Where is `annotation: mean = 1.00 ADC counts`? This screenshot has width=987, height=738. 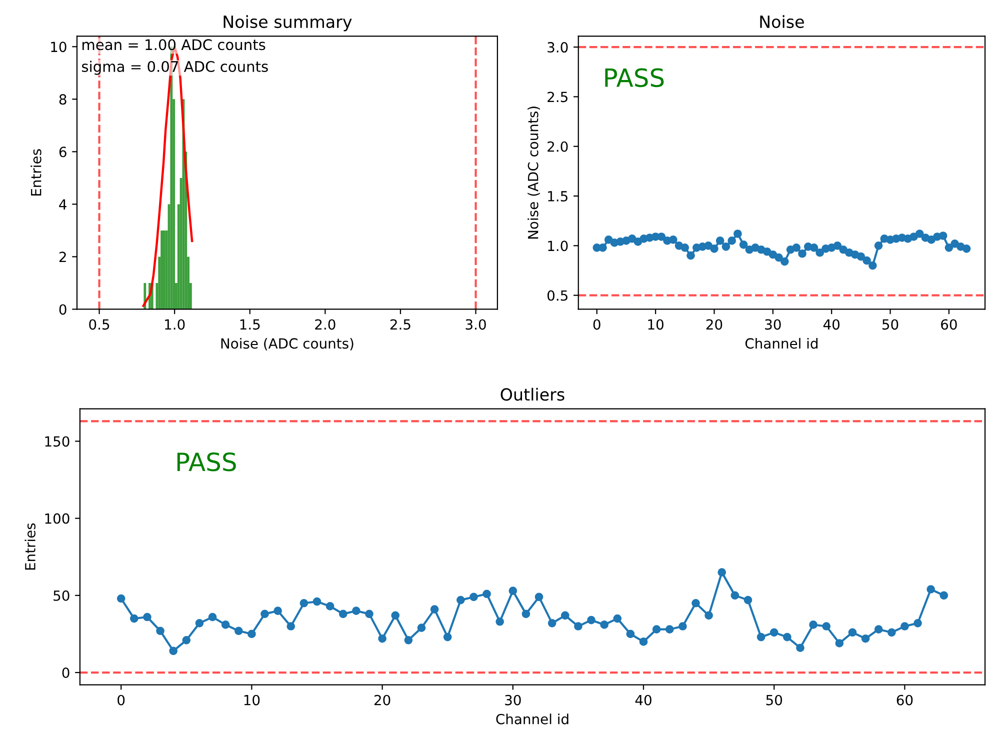 annotation: mean = 1.00 ADC counts is located at coordinates (174, 44).